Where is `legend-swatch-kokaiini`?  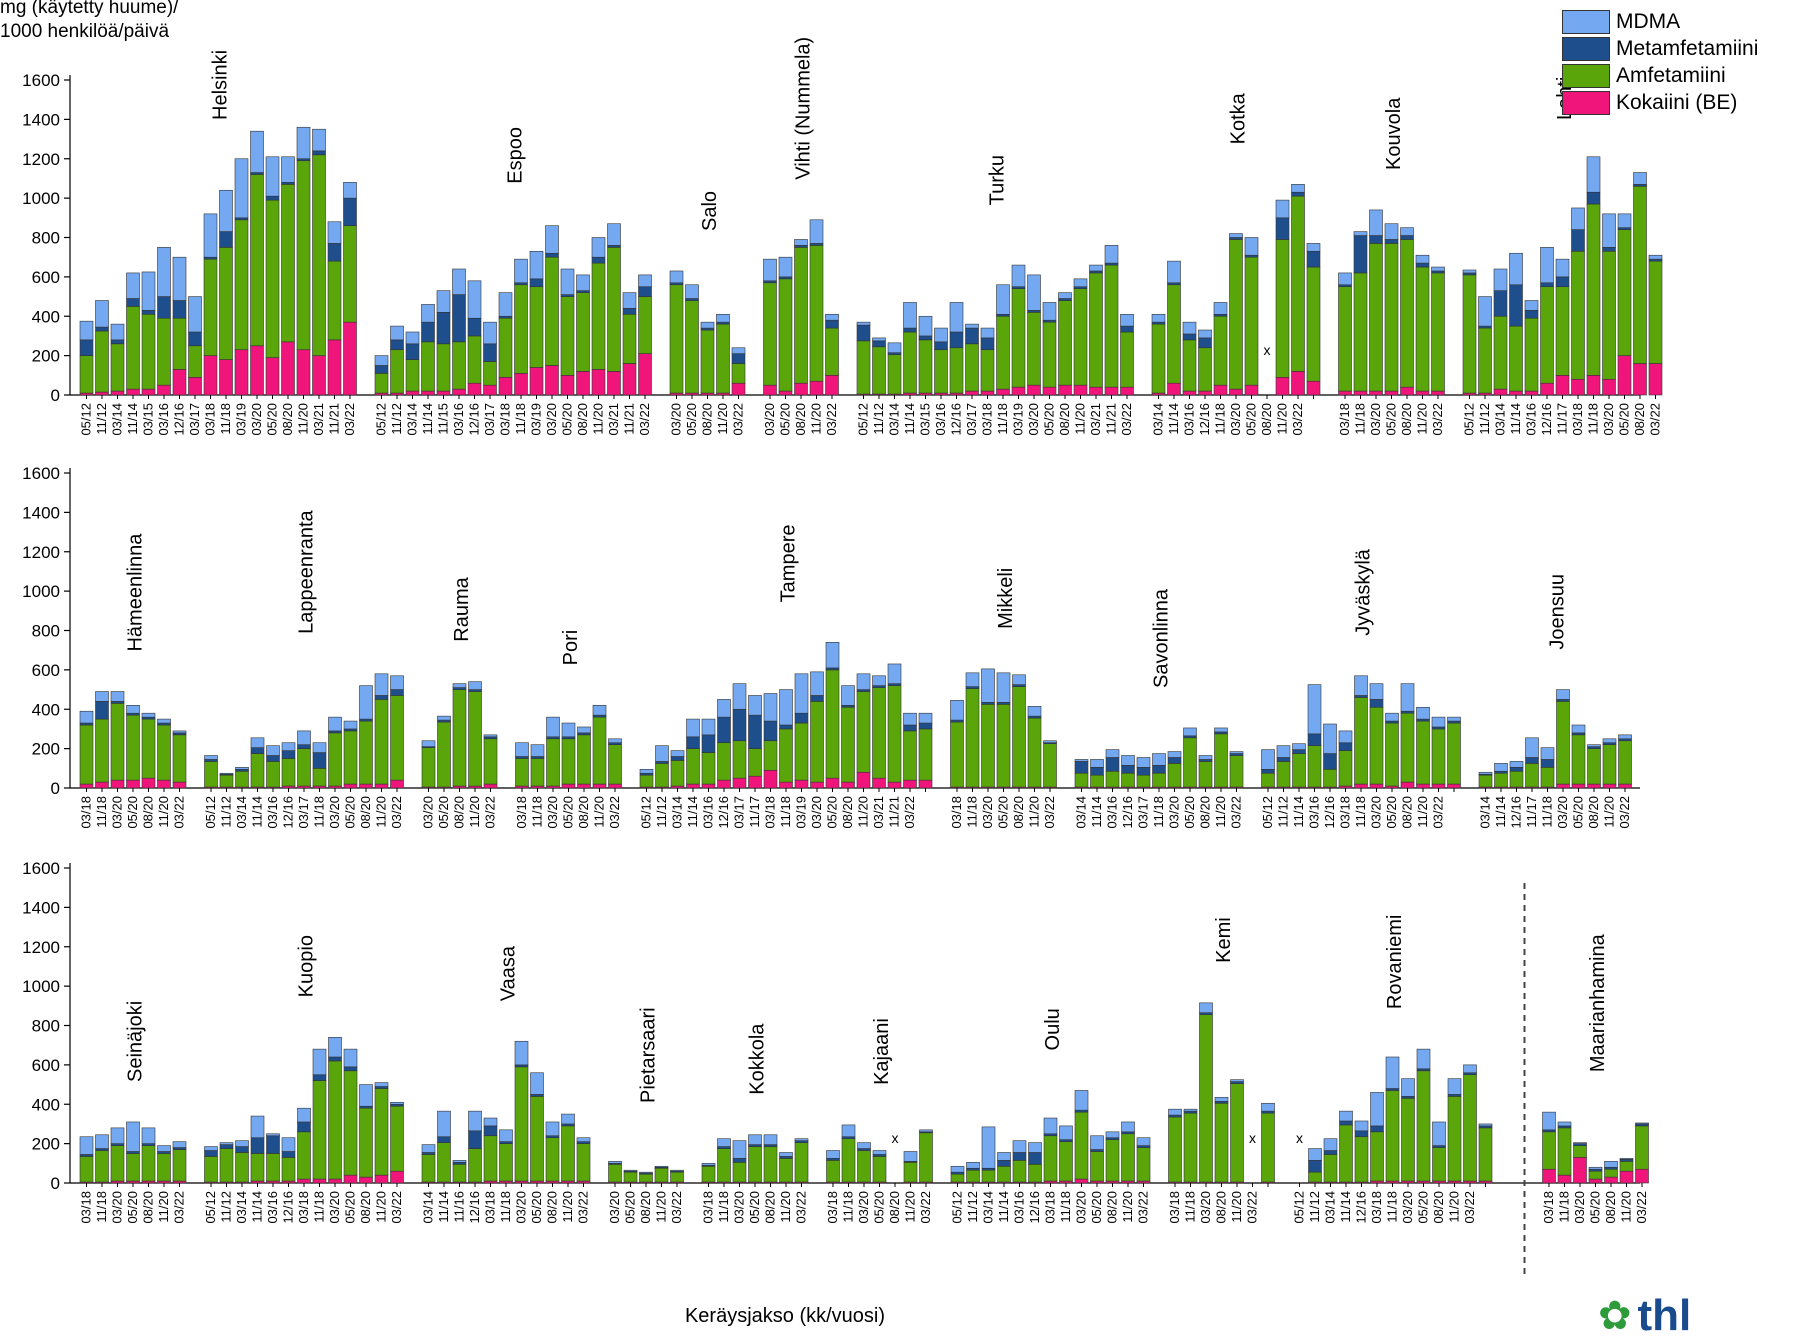 legend-swatch-kokaiini is located at coordinates (1586, 102).